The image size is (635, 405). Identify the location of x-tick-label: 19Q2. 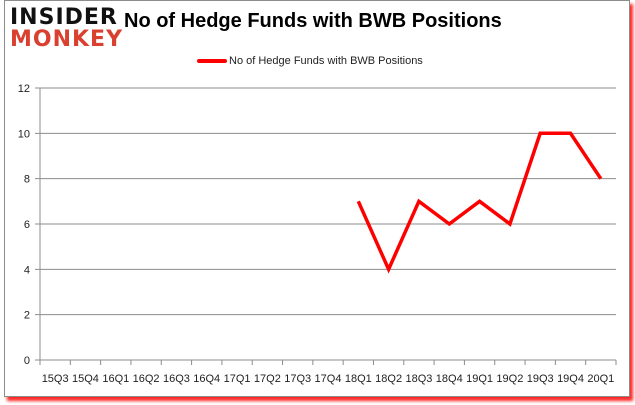
(509, 379).